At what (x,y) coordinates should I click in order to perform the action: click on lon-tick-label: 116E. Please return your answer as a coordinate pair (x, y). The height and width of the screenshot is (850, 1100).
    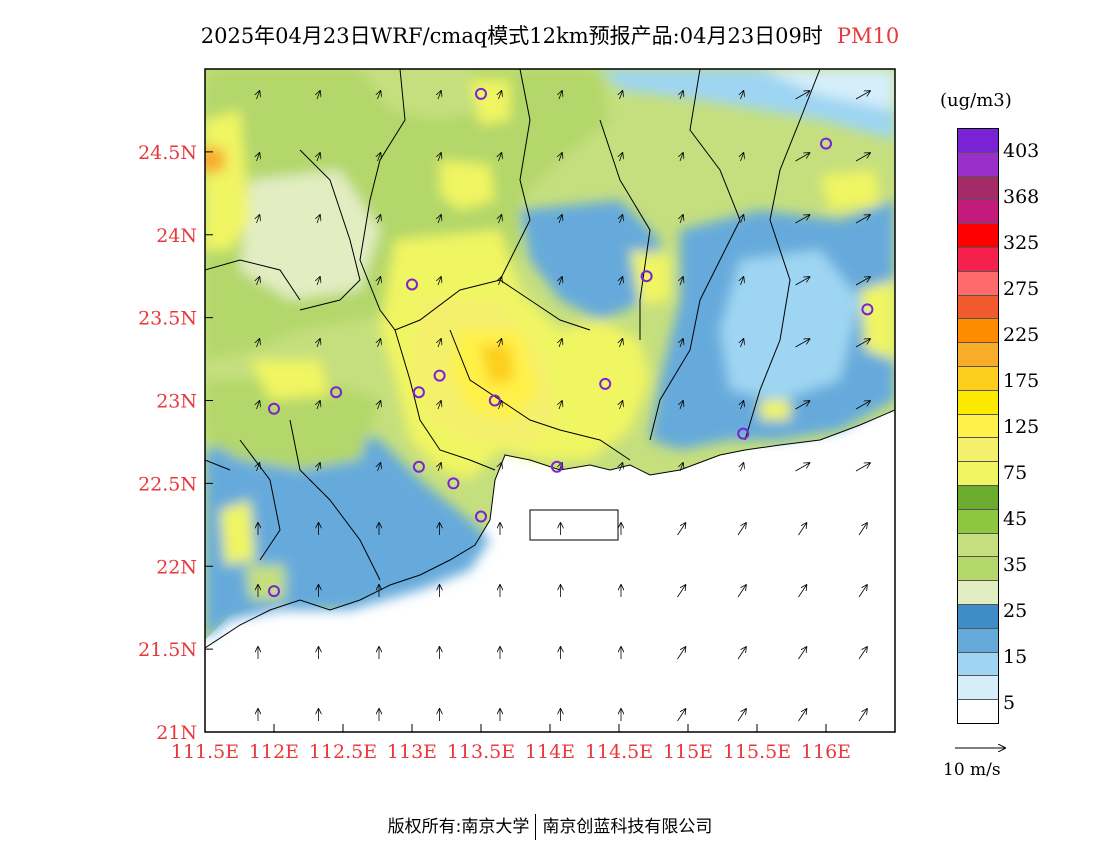
    Looking at the image, I should click on (826, 752).